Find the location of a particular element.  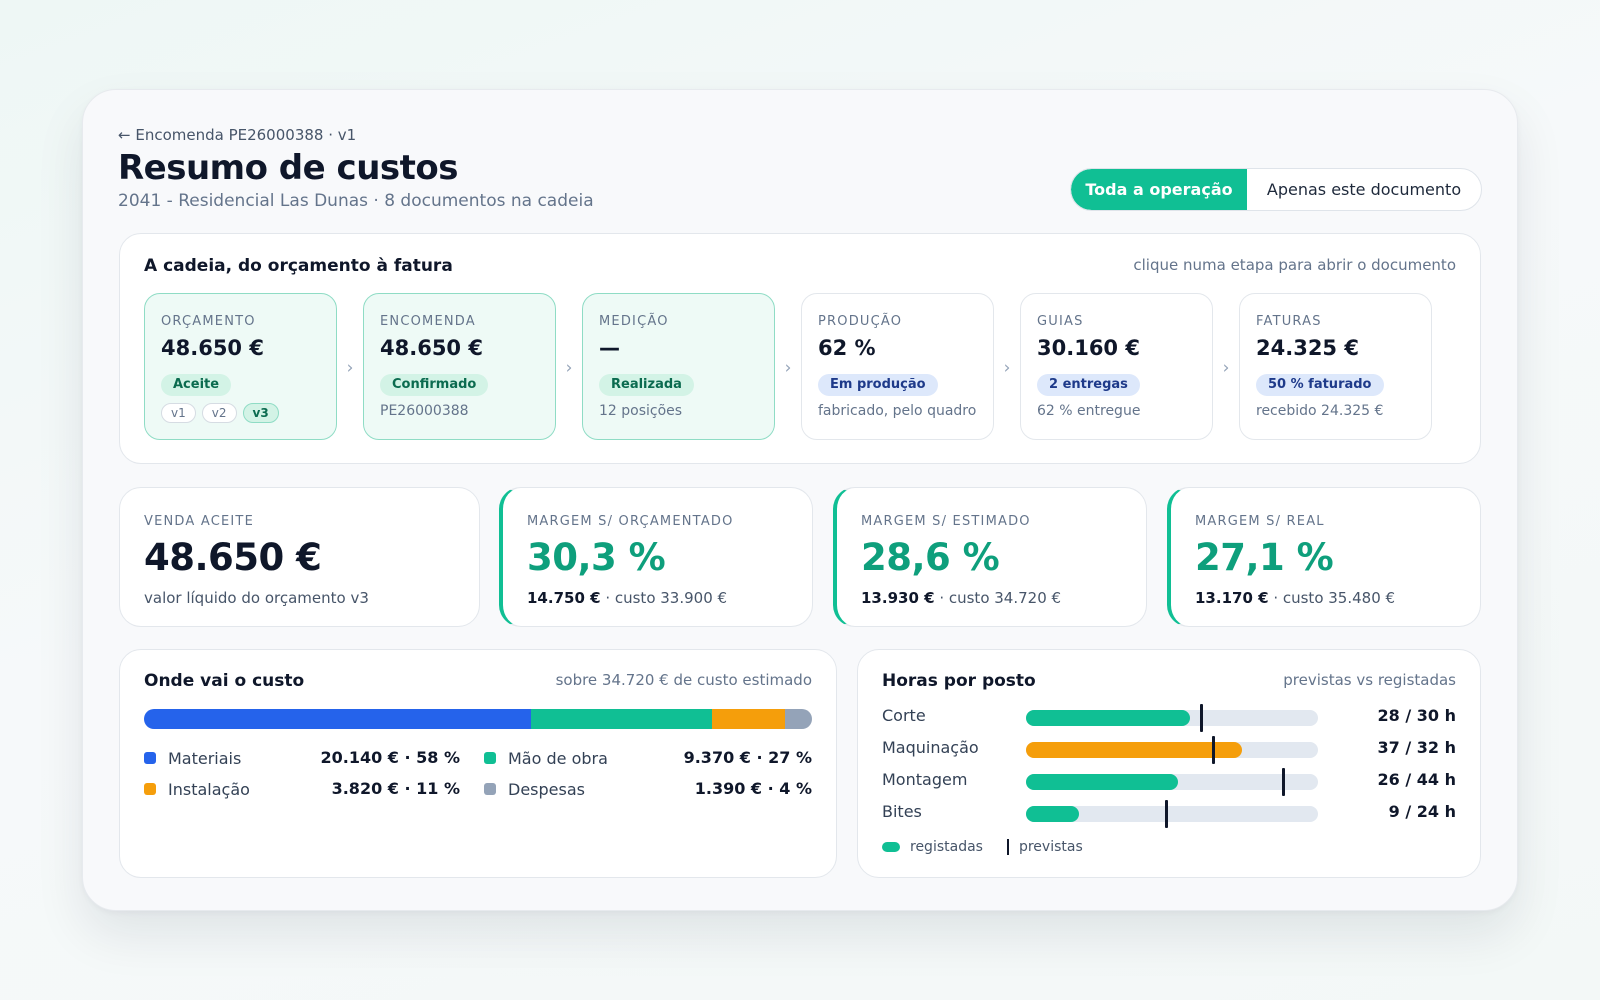

page-title: Resumo de custos is located at coordinates (288, 168).